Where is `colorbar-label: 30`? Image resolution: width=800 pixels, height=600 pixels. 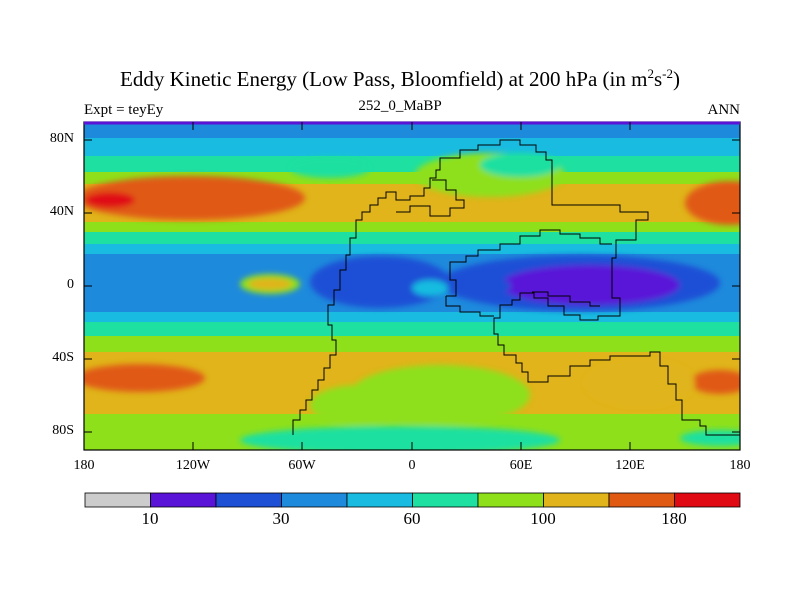 colorbar-label: 30 is located at coordinates (281, 518).